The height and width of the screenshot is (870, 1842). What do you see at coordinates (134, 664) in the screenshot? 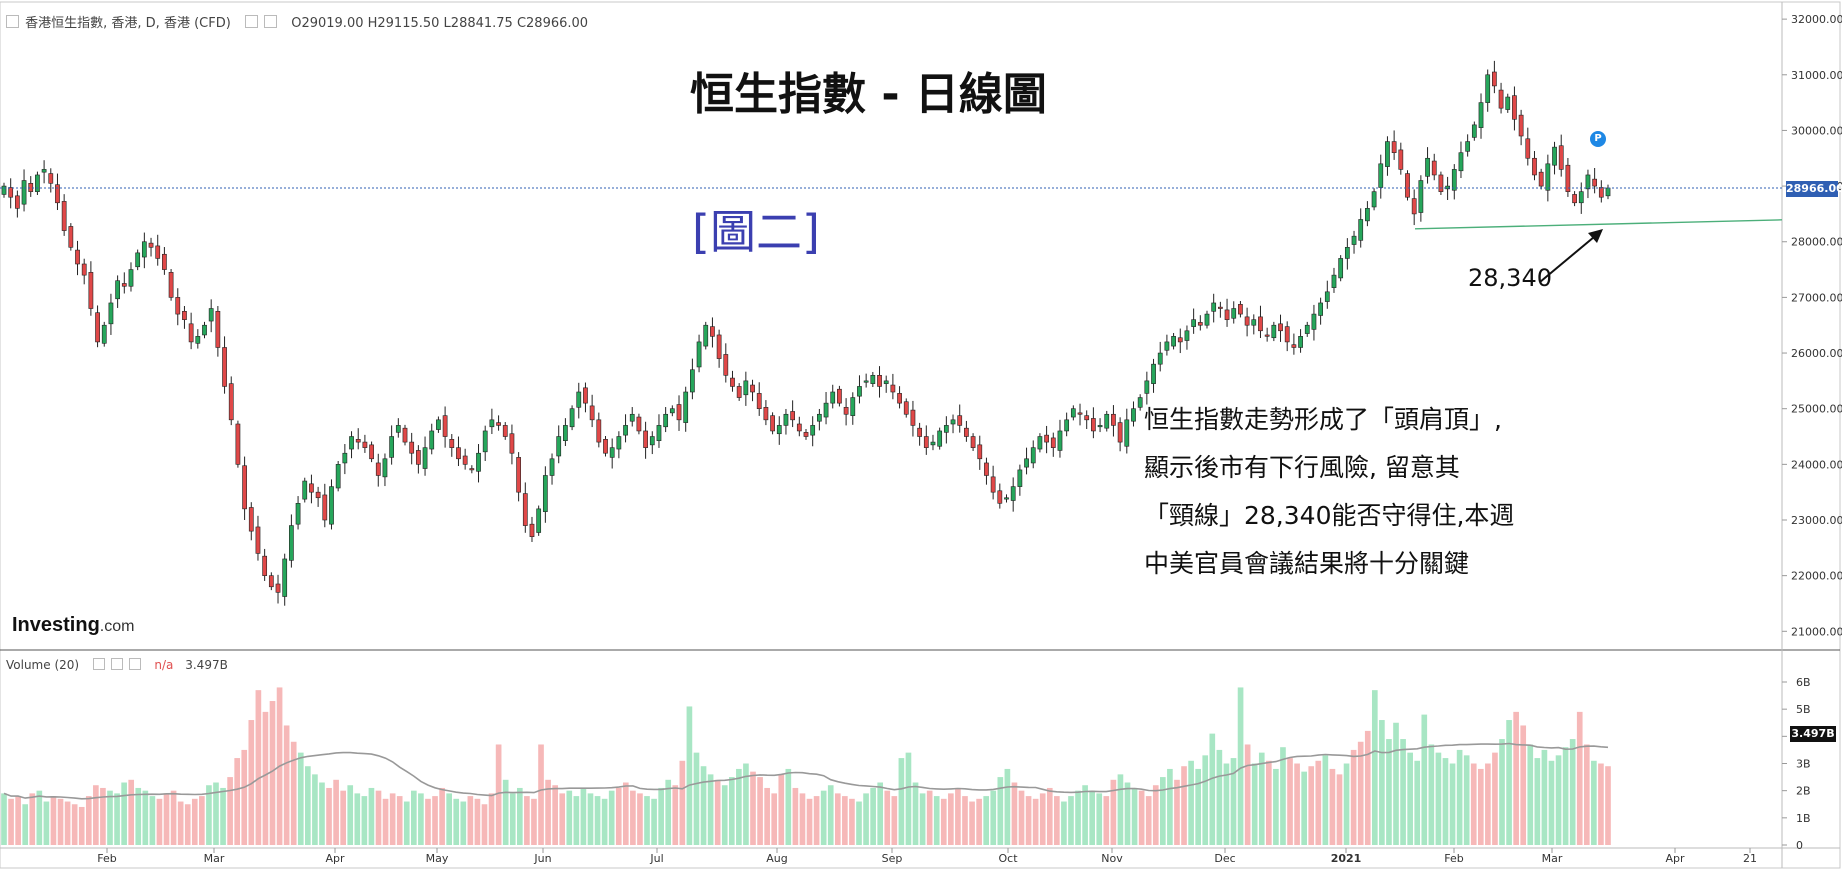
I see `close-icon` at bounding box center [134, 664].